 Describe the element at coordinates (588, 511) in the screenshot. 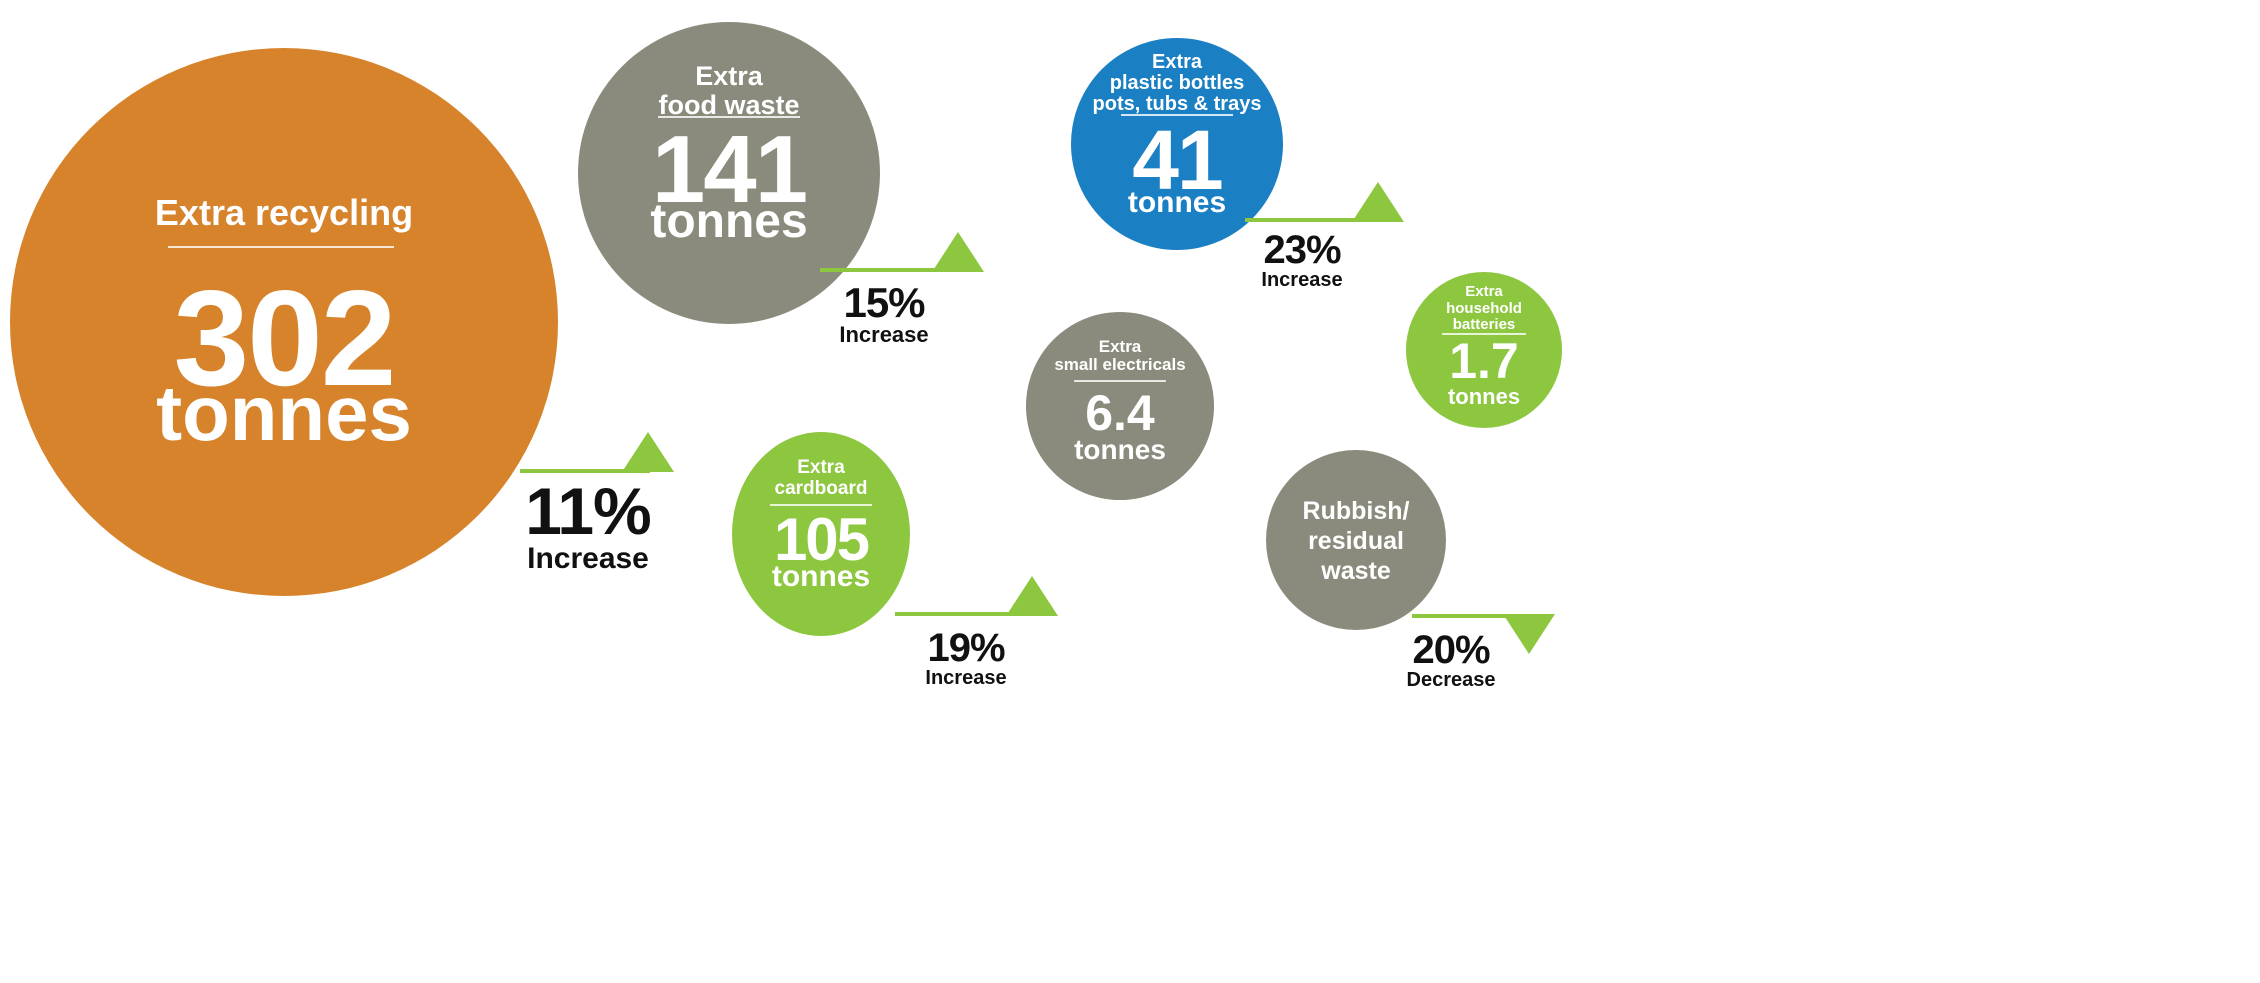

I see `recycling-change-value: 11%` at that location.